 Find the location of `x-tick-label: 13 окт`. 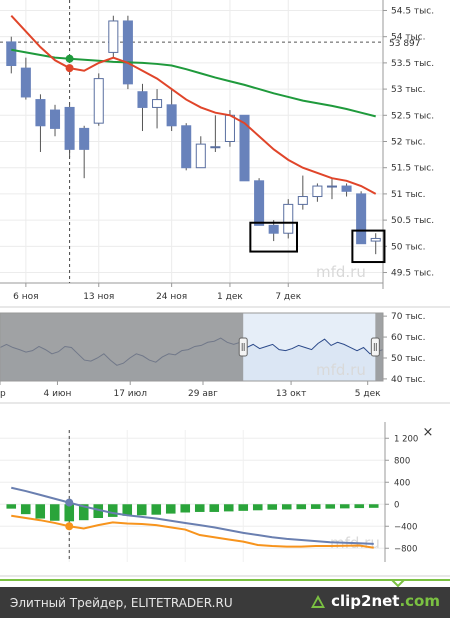

x-tick-label: 13 окт is located at coordinates (291, 394).